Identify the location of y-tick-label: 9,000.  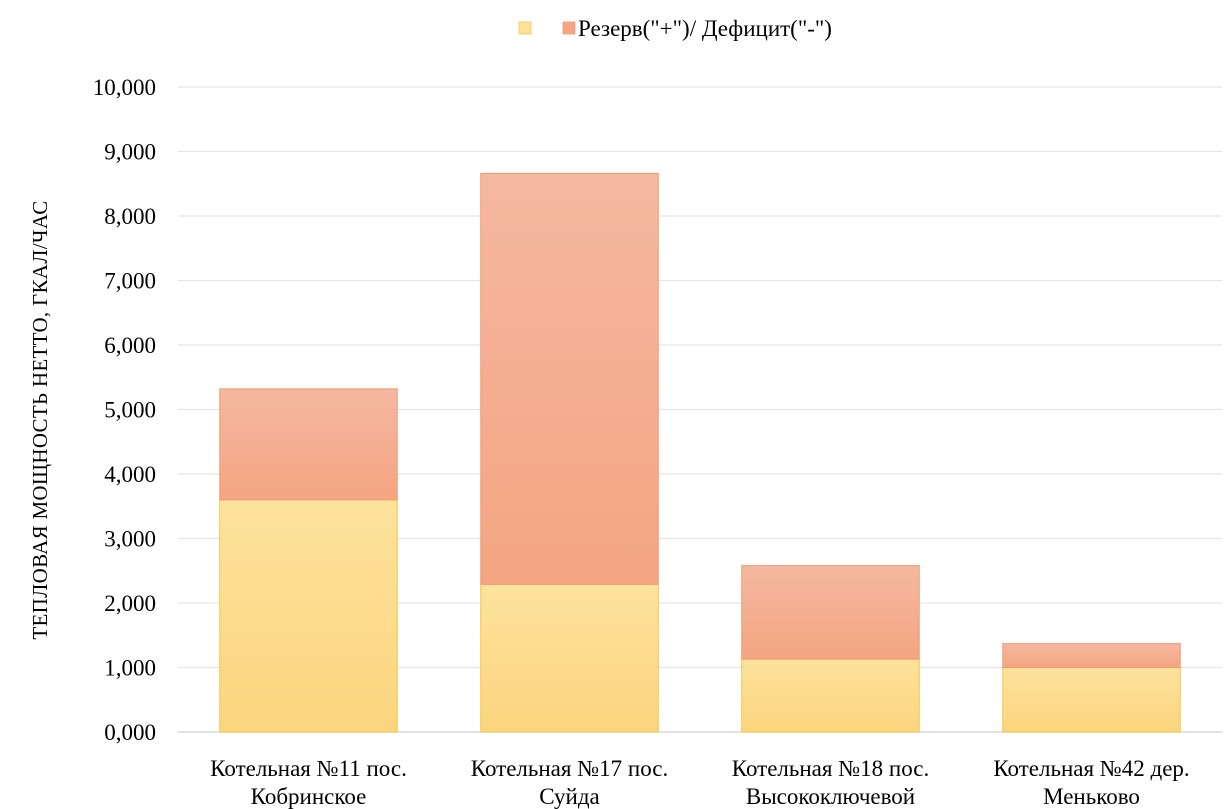
(130, 152).